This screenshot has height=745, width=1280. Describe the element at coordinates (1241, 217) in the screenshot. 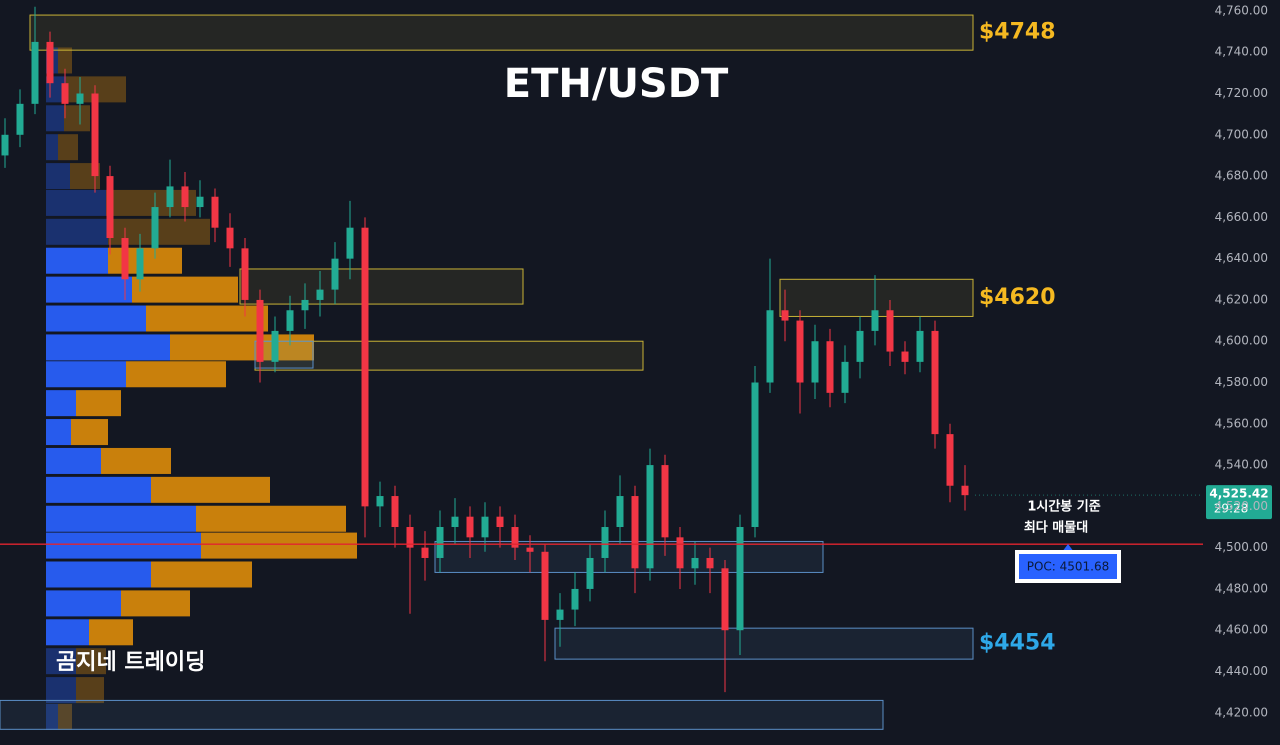

I see `y-tick-label: 4,660.00` at that location.